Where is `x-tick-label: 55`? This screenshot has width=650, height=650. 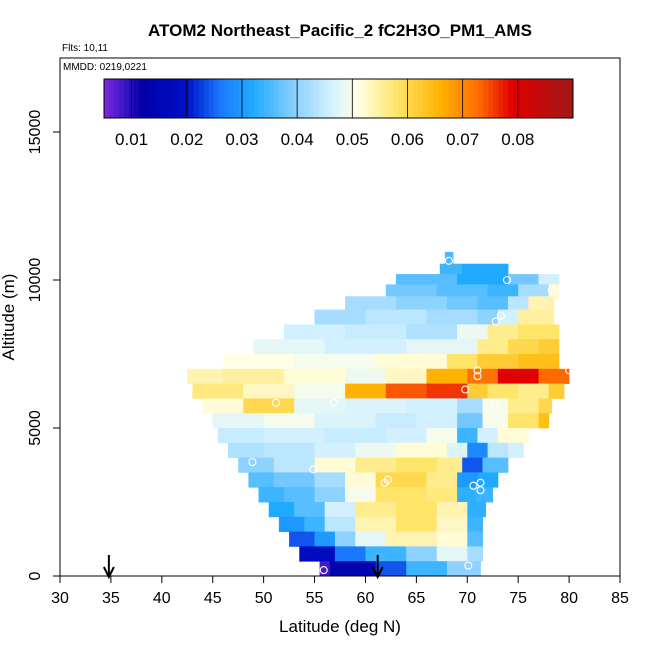
x-tick-label: 55 is located at coordinates (315, 598).